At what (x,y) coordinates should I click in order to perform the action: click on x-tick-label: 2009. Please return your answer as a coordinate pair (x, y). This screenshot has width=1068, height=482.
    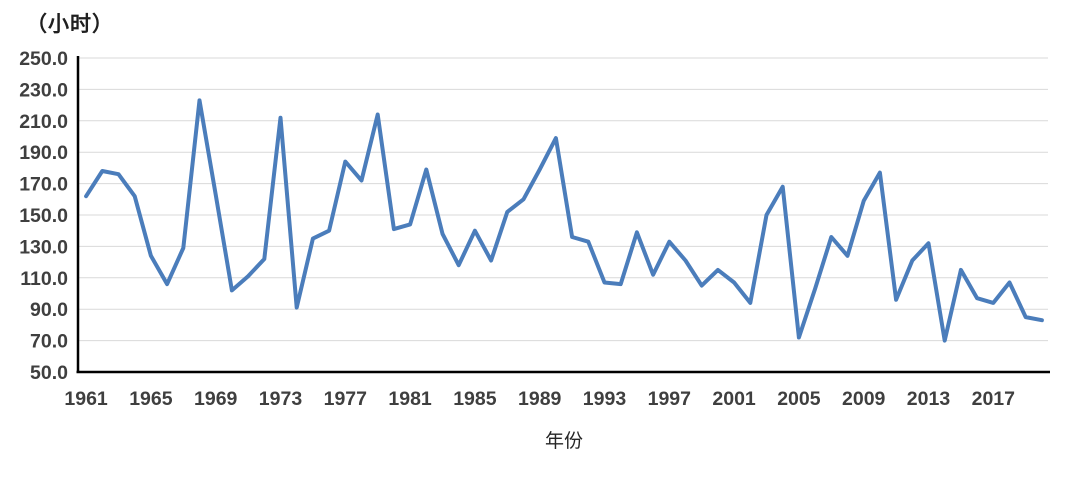
    Looking at the image, I should click on (864, 399).